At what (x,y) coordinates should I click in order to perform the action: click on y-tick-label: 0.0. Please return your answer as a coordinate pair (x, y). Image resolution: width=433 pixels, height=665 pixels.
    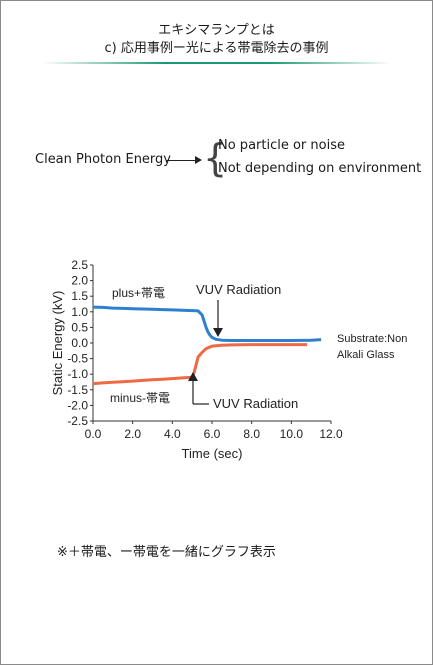
    Looking at the image, I should click on (79, 343).